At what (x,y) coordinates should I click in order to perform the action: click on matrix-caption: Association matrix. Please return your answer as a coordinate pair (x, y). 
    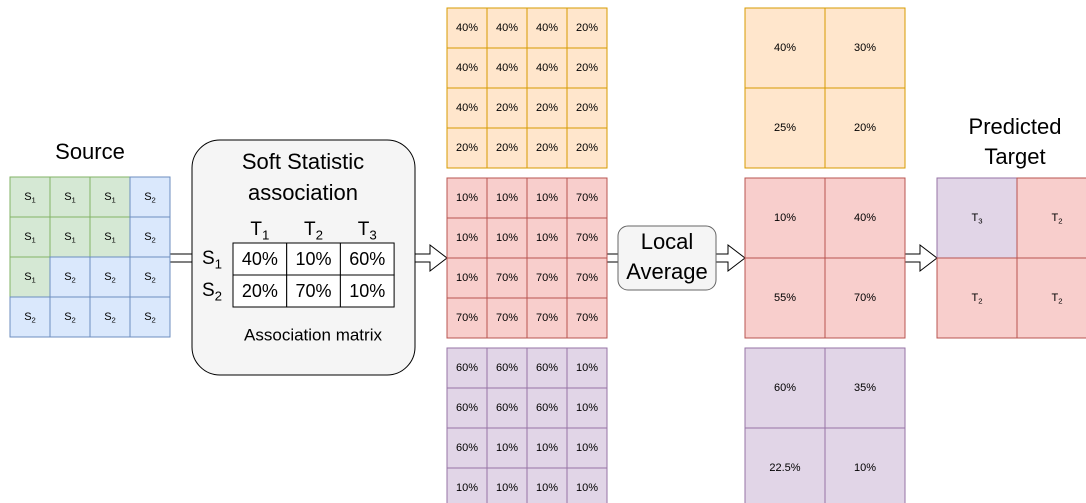
    Looking at the image, I should click on (313, 334).